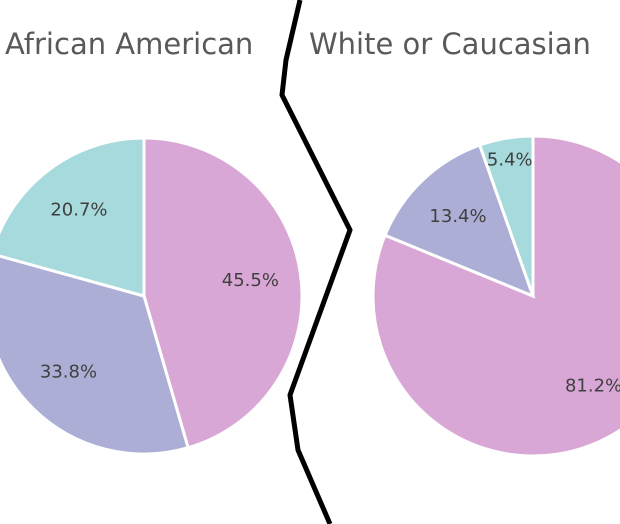  What do you see at coordinates (510, 159) in the screenshot?
I see `data-label: 5.4%` at bounding box center [510, 159].